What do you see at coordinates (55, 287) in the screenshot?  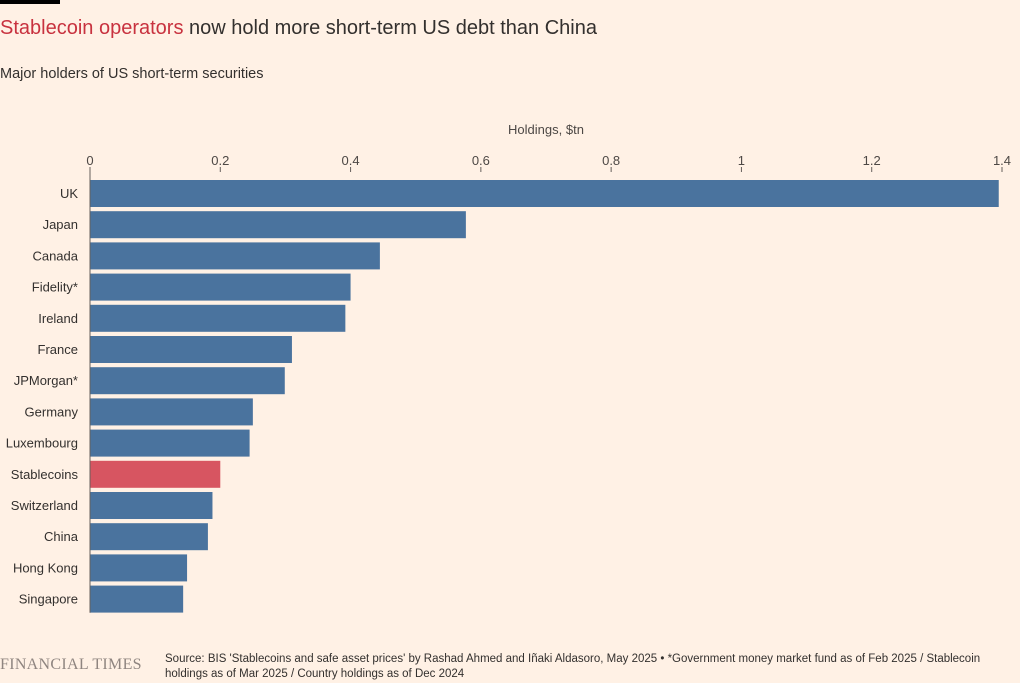 I see `category-label: Fidelity*` at bounding box center [55, 287].